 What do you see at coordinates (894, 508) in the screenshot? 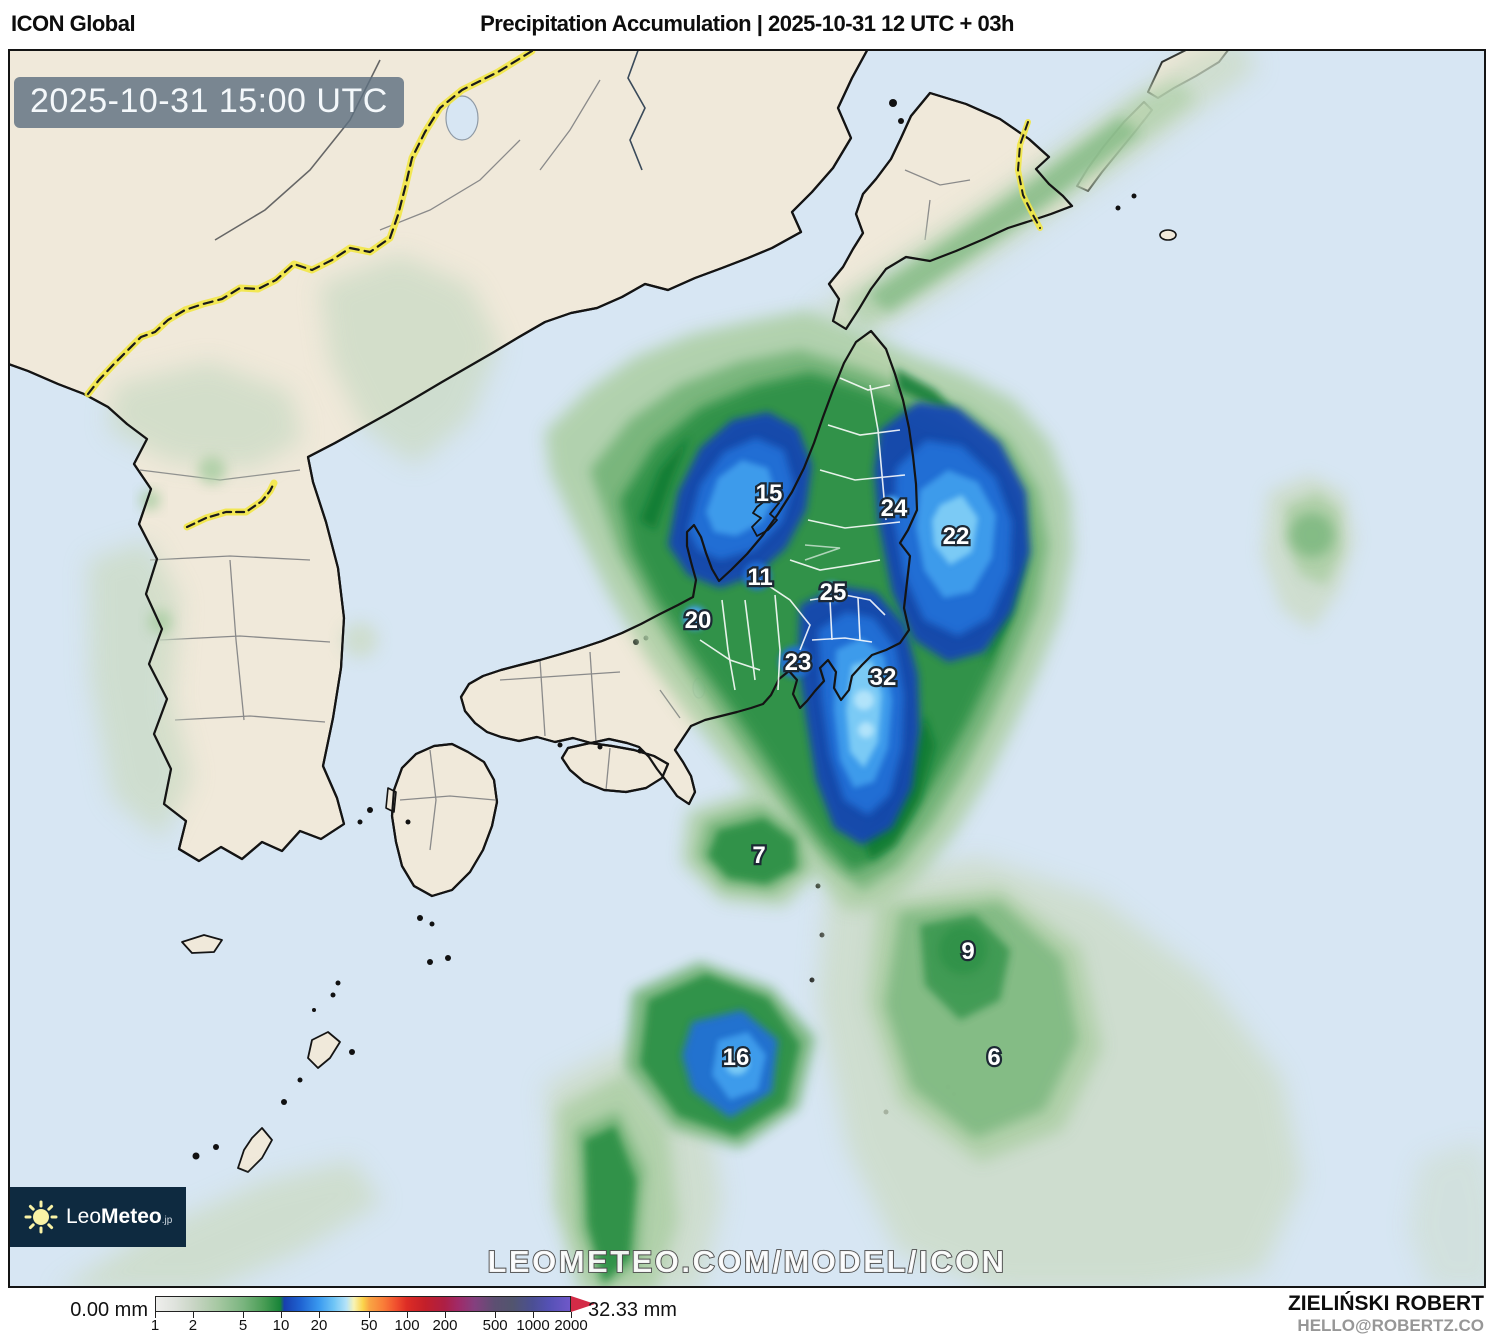
I see `precip-value-label: 24` at bounding box center [894, 508].